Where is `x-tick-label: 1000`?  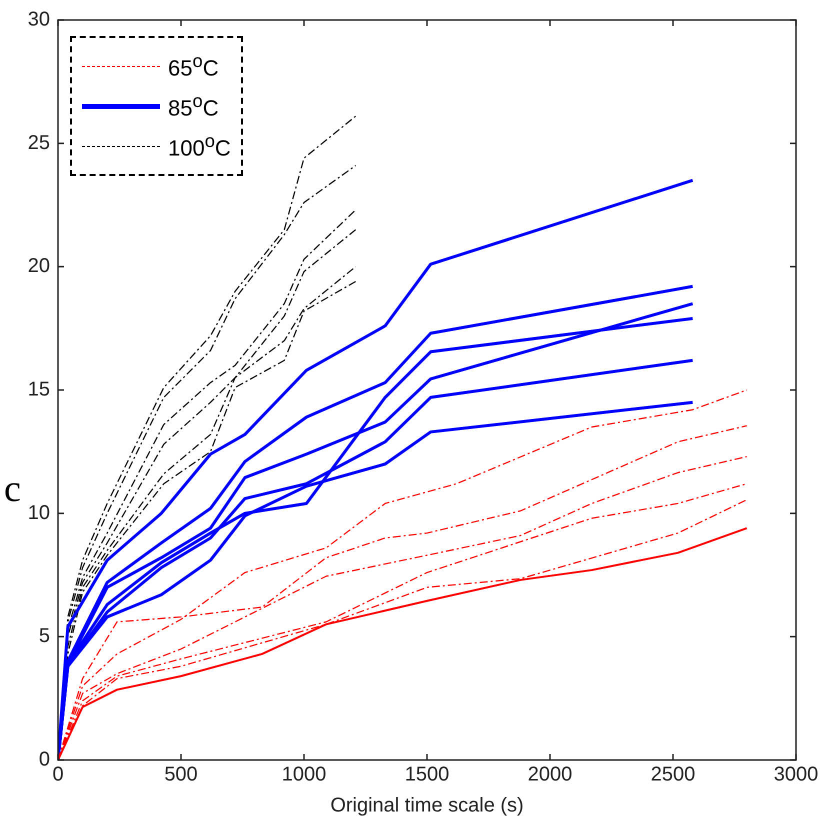
x-tick-label: 1000 is located at coordinates (304, 775).